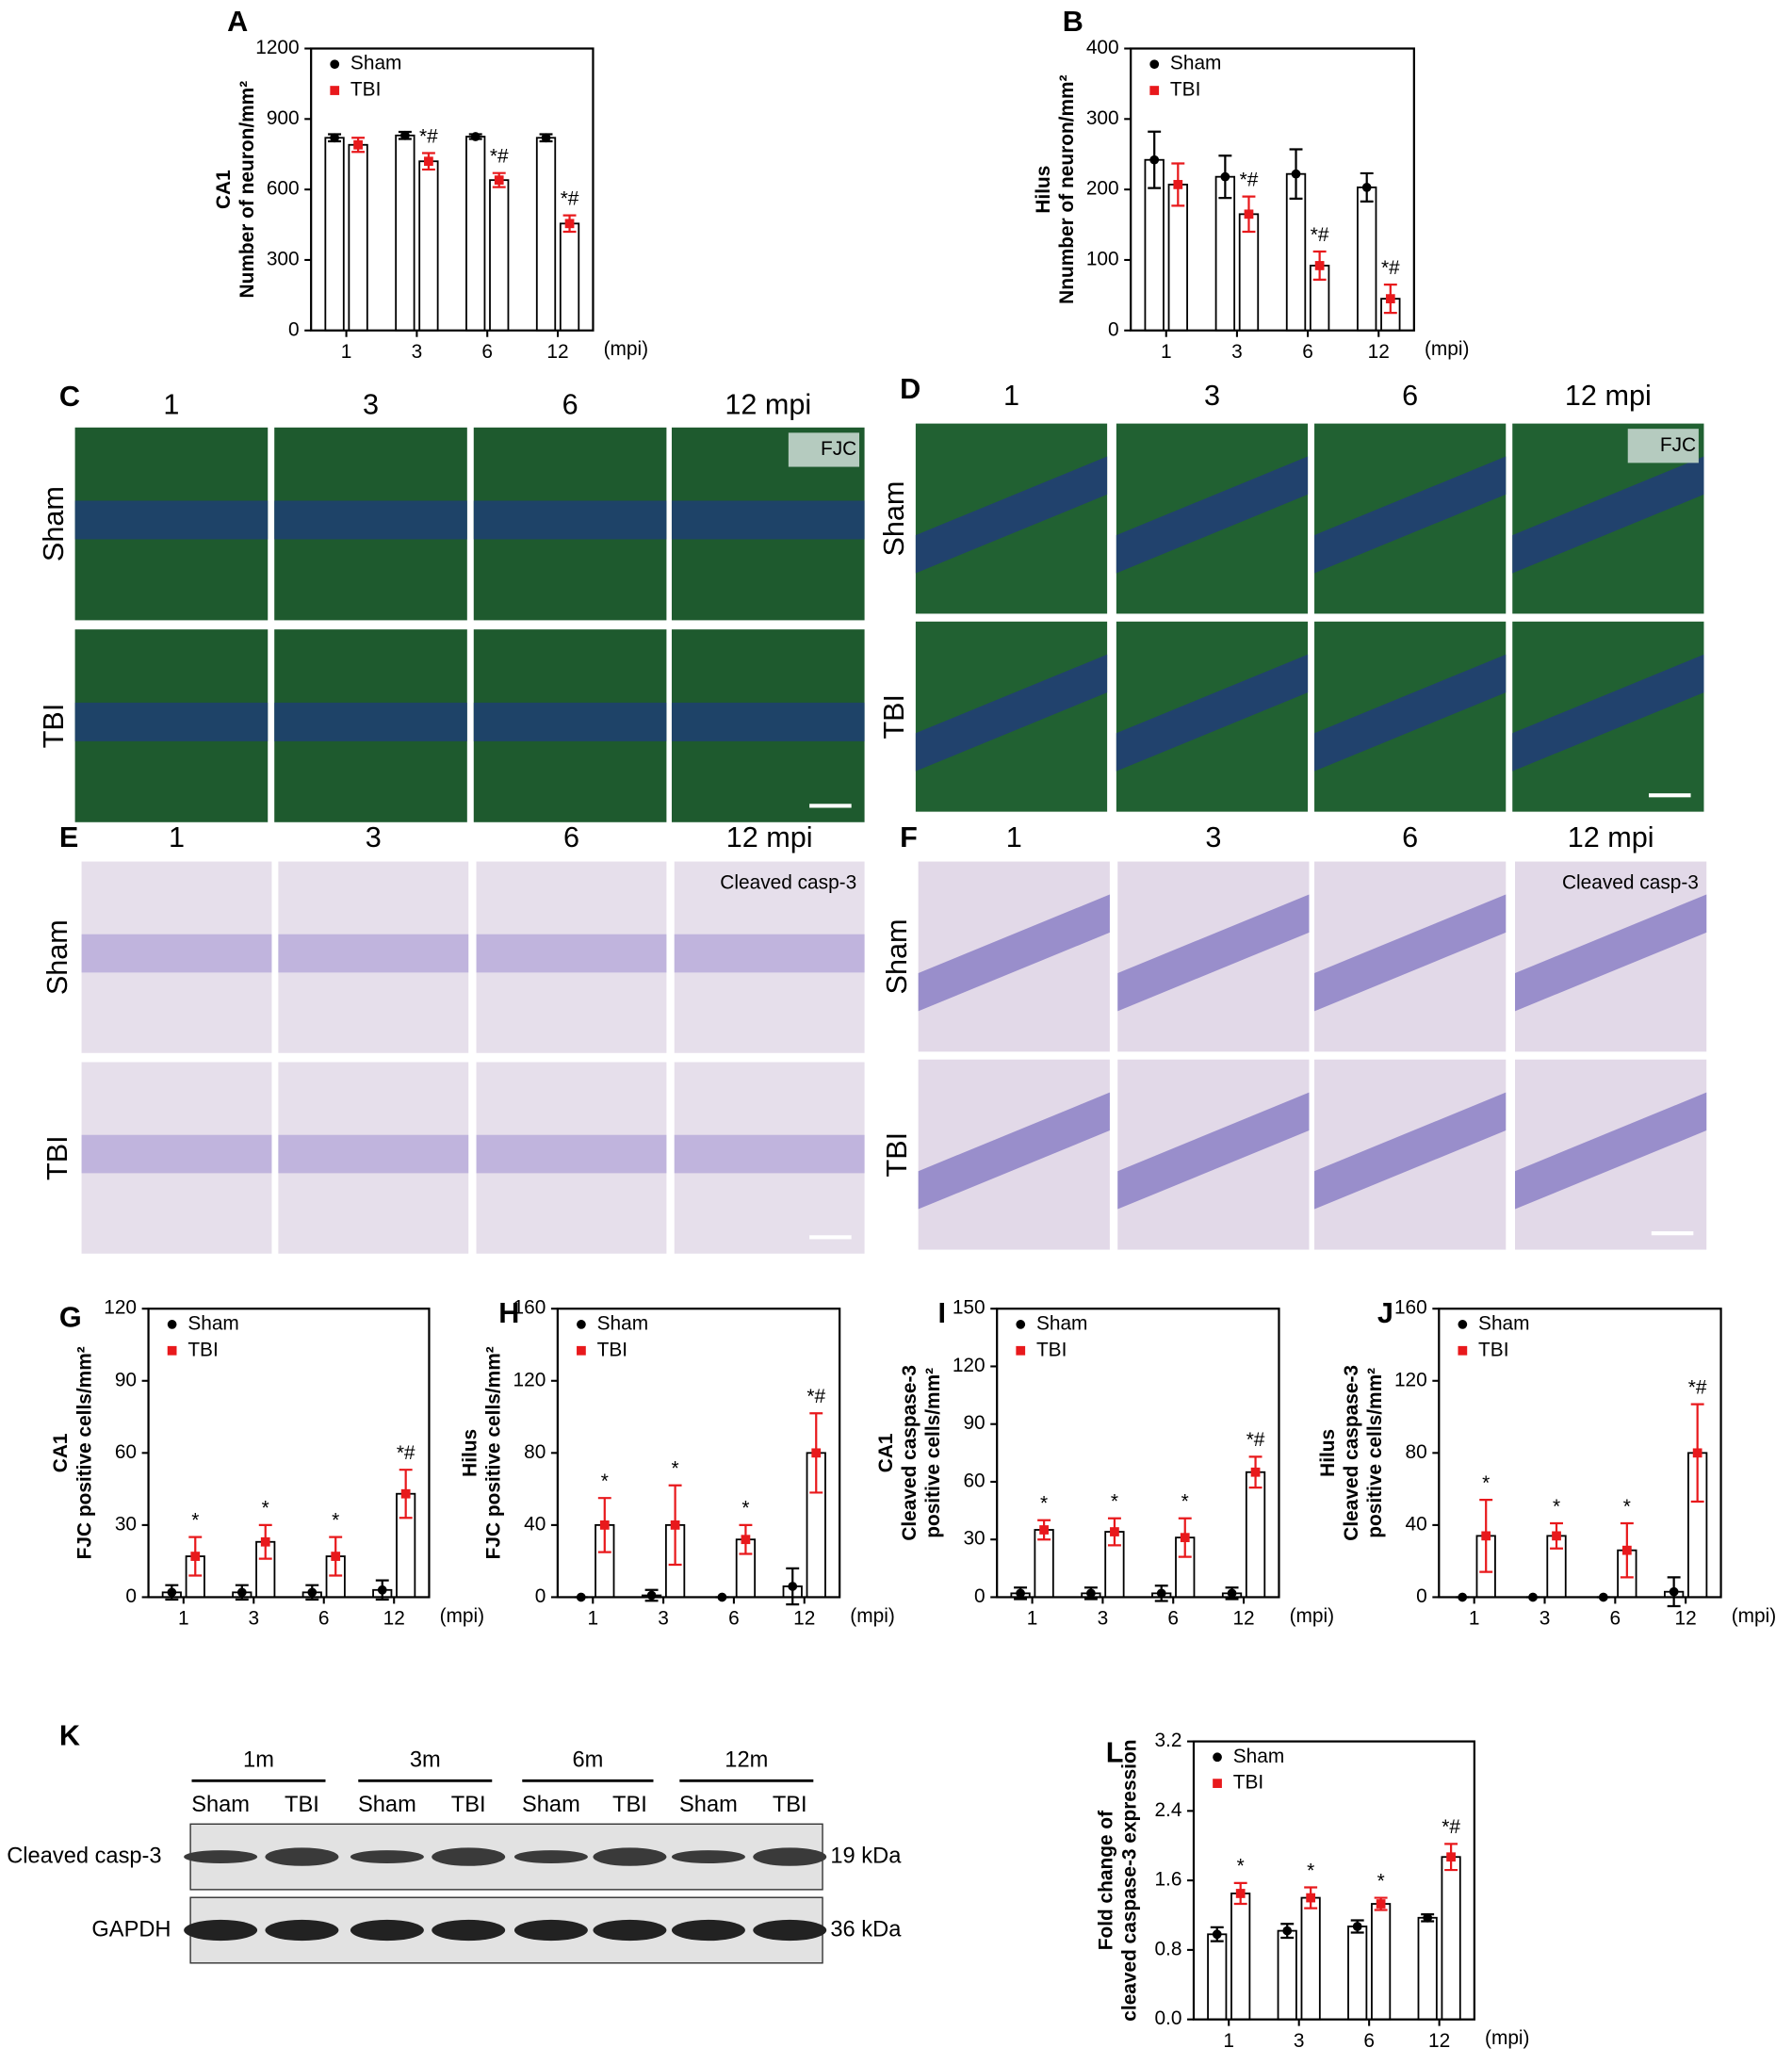 Image resolution: width=1792 pixels, height=2064 pixels. What do you see at coordinates (1328, 1453) in the screenshot?
I see `y-axis-label: Hilus` at bounding box center [1328, 1453].